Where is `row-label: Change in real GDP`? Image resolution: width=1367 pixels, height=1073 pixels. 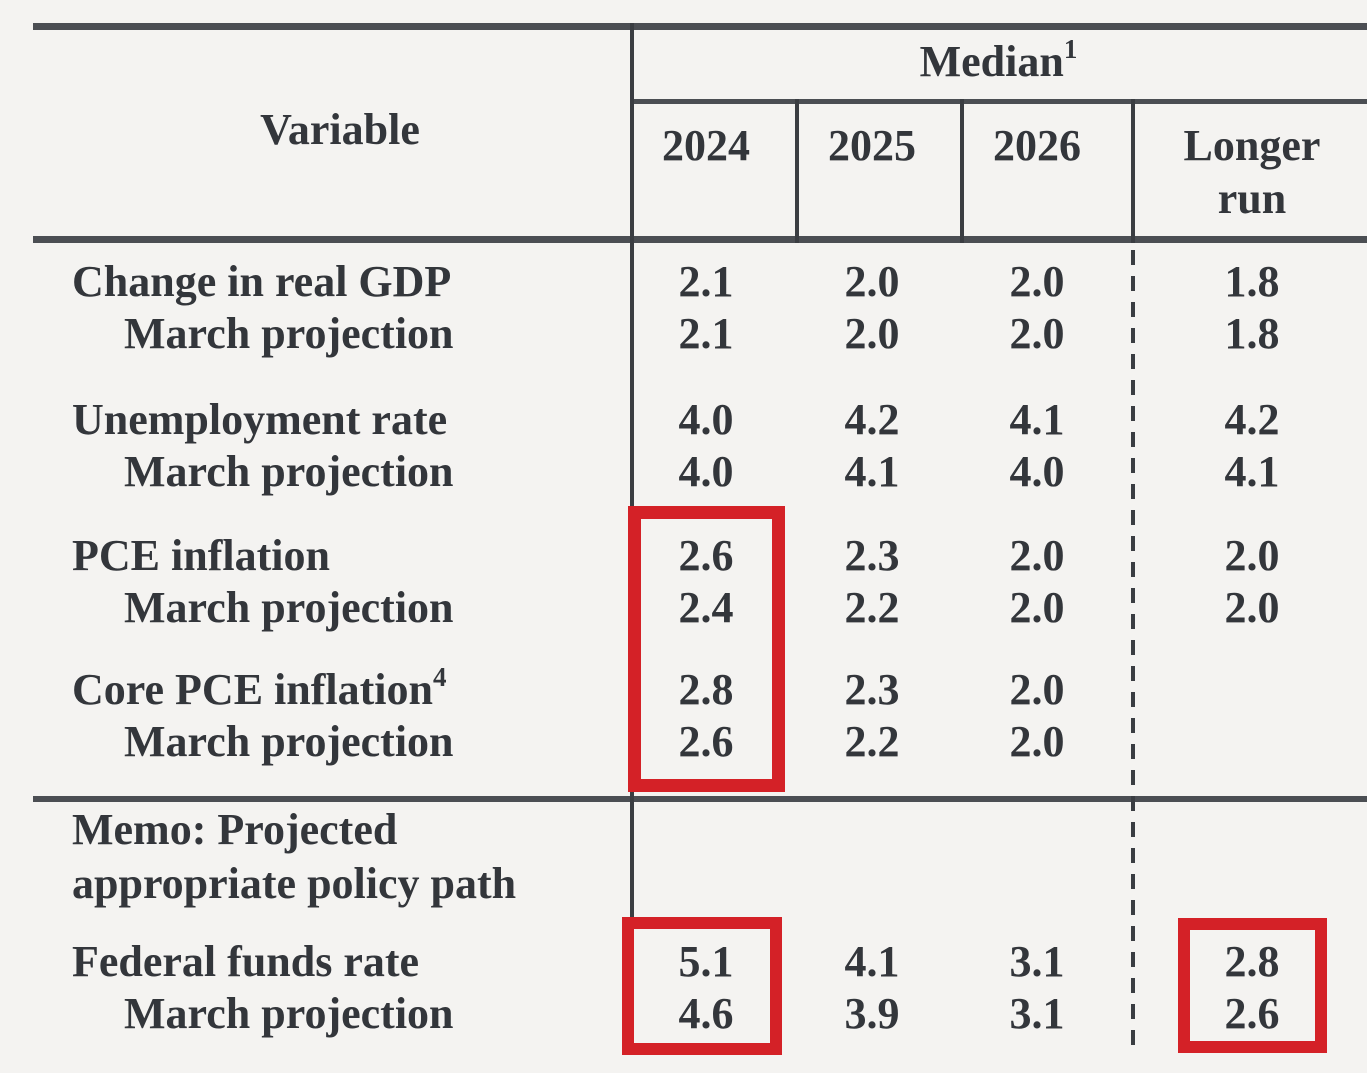 row-label: Change in real GDP is located at coordinates (262, 281).